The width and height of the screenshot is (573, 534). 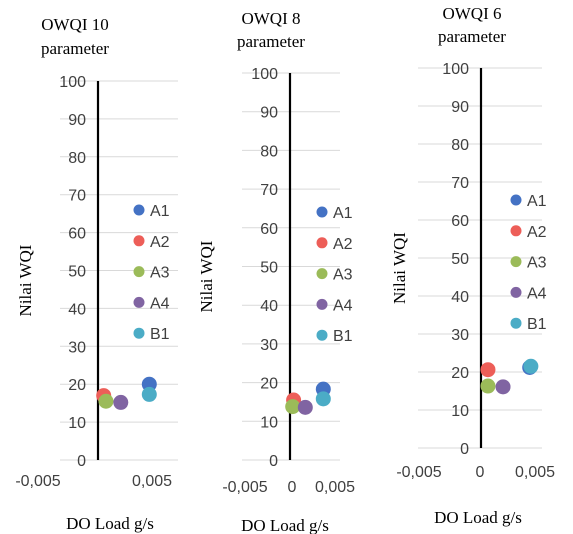 I want to click on chart-title: OWQI 6, so click(x=471, y=13).